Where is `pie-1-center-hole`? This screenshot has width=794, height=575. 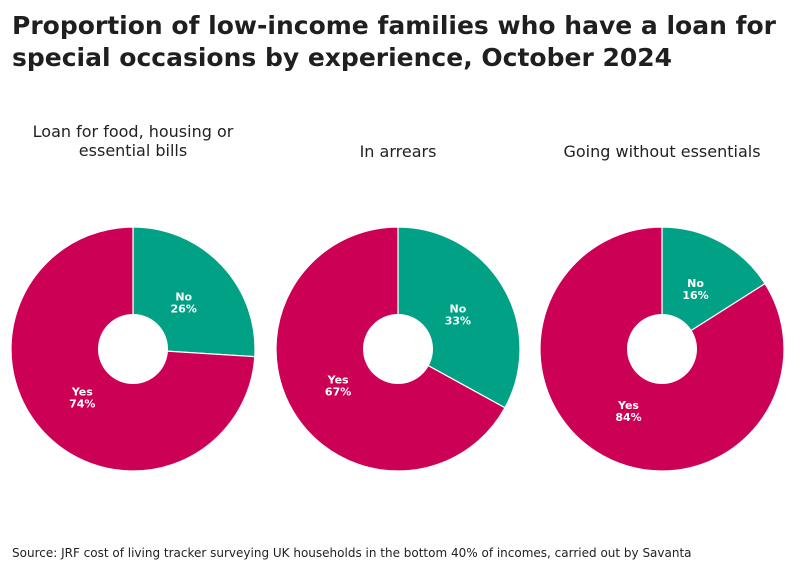
pie-1-center-hole is located at coordinates (133, 349).